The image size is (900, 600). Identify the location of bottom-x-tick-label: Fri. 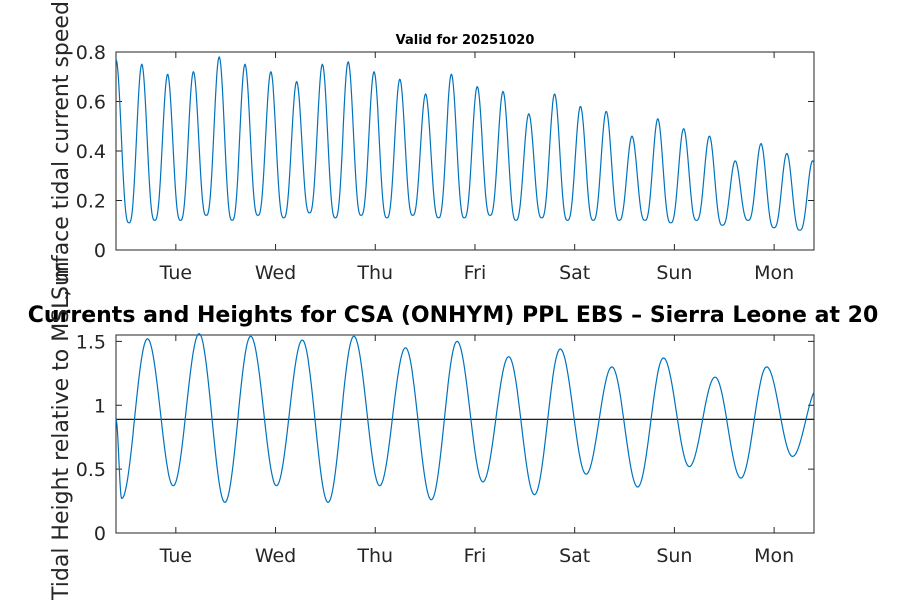
(475, 556).